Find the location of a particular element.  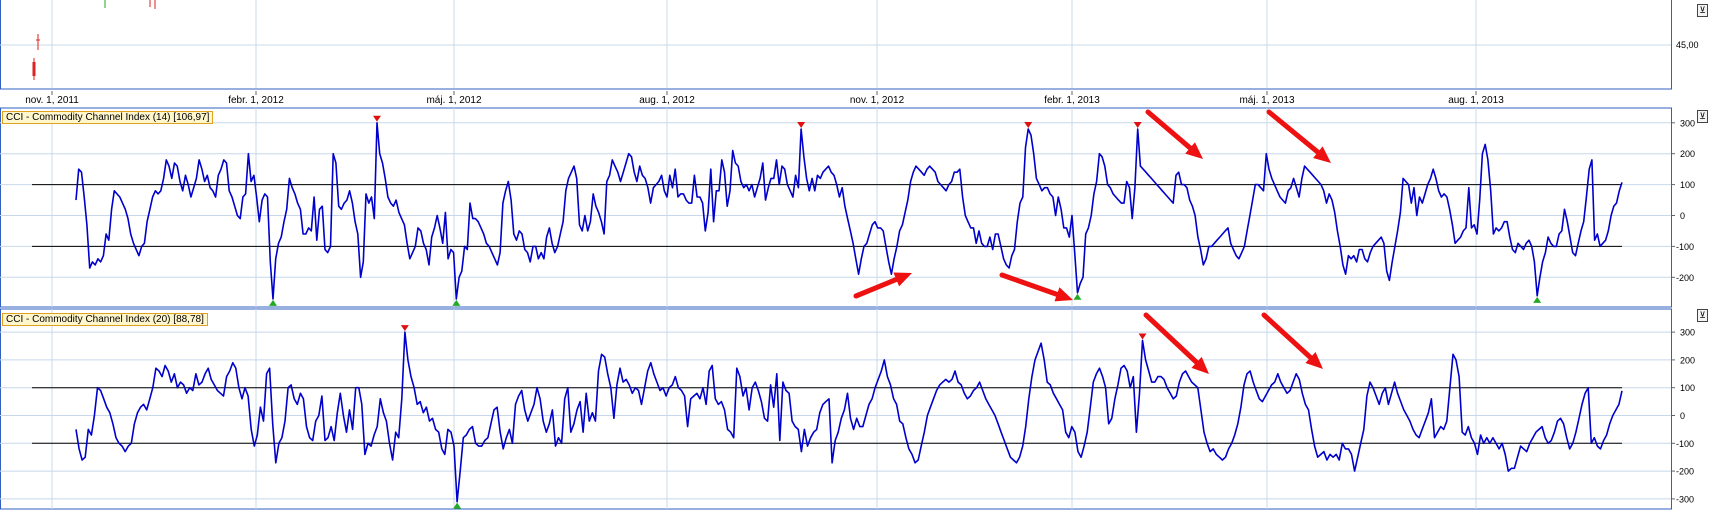

date-label: febr. 1, 2013 is located at coordinates (1072, 100).